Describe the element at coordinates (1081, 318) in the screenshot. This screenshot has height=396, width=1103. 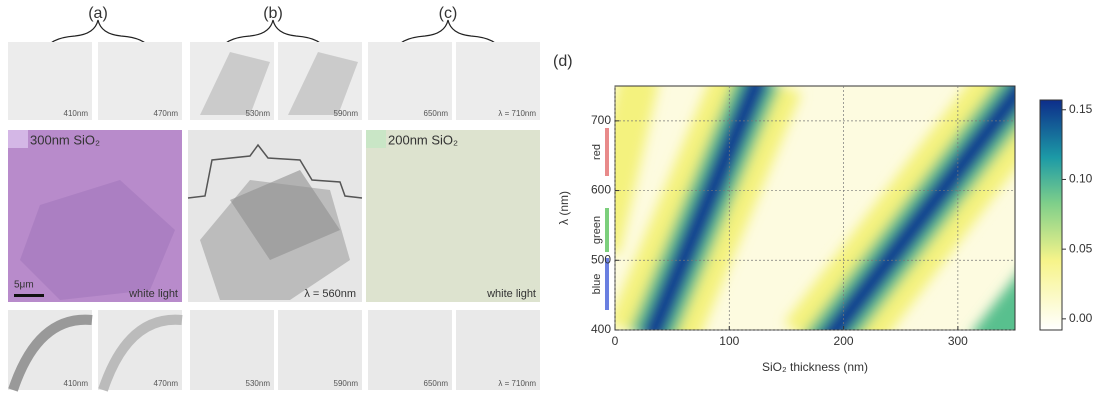
I see `colorbar-tick-label: 0.00` at that location.